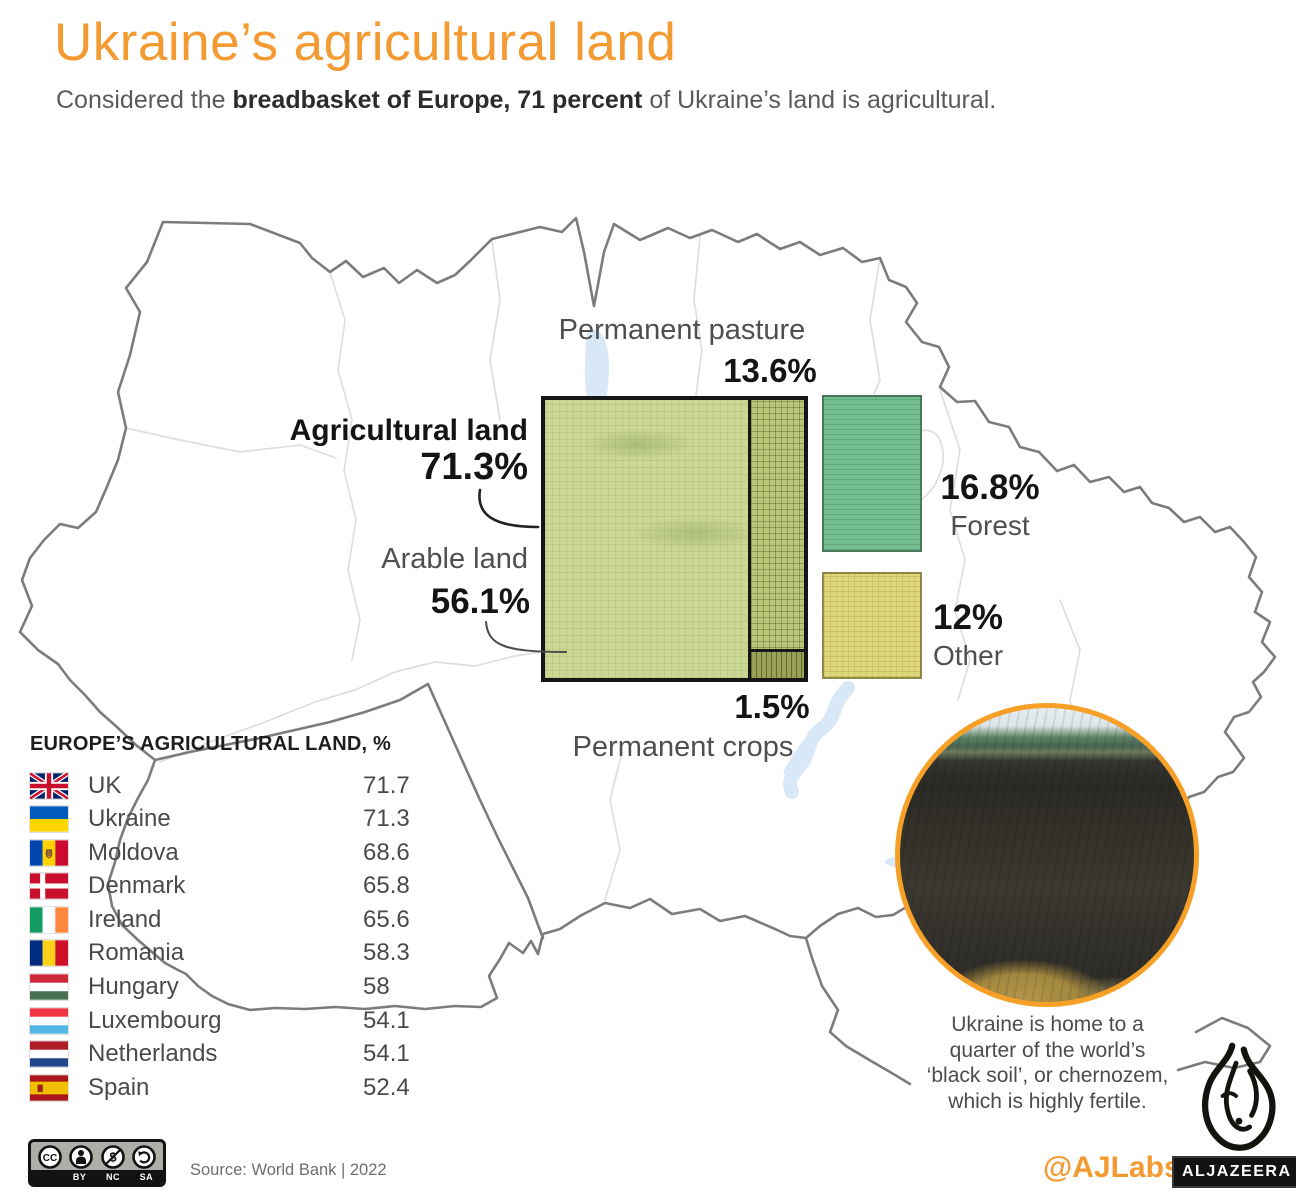 Image resolution: width=1296 pixels, height=1201 pixels. I want to click on flag-luxembourg-icon, so click(49, 1020).